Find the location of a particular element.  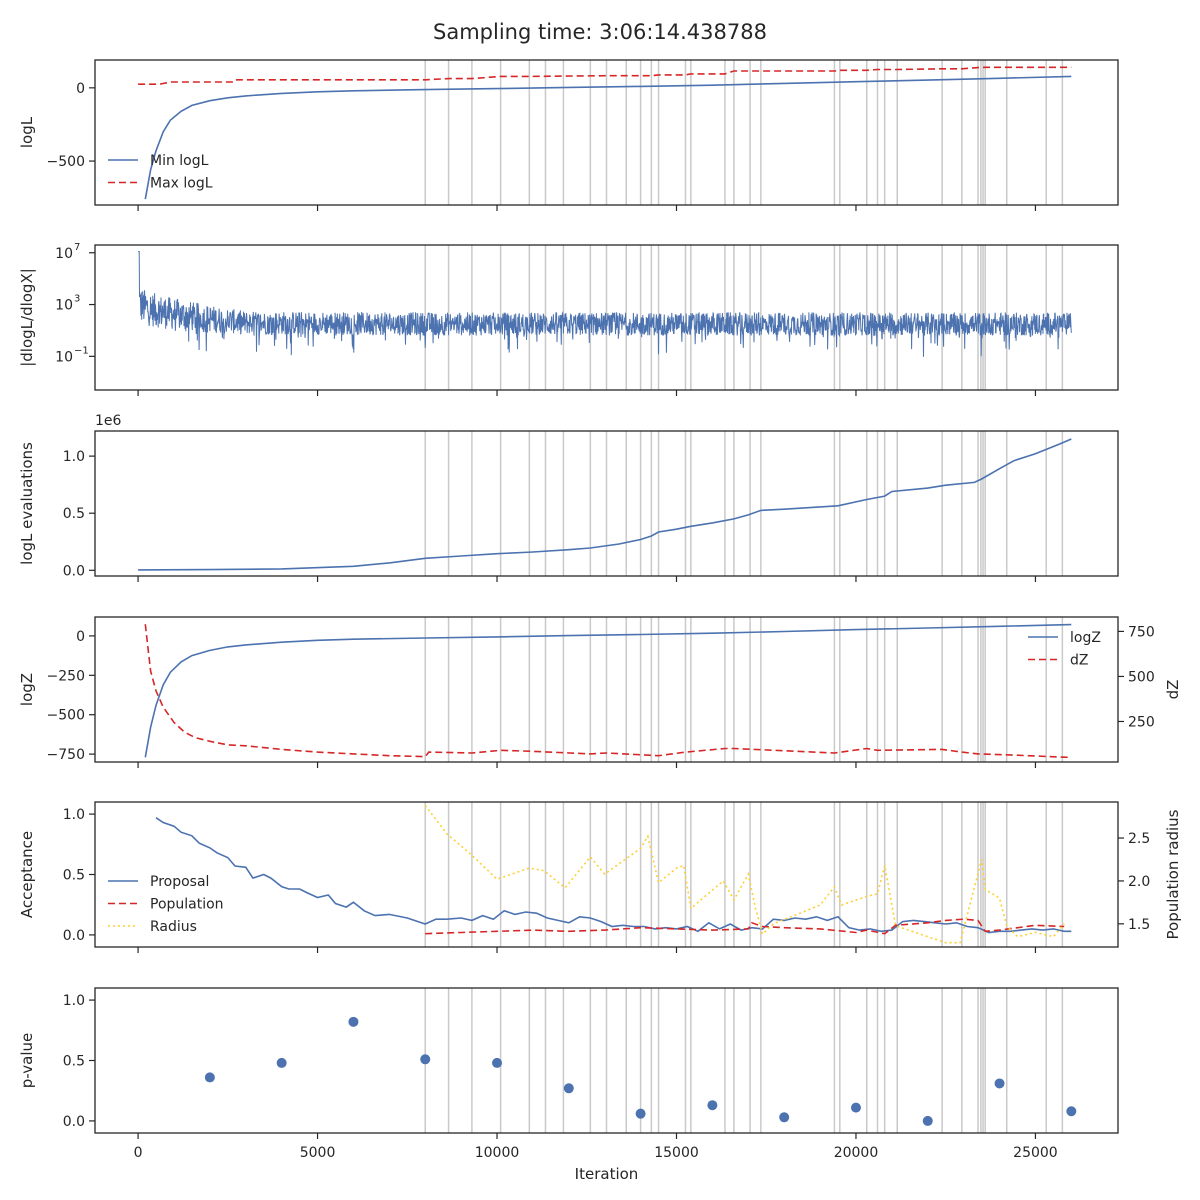

panel-4: 0 −250 −500 −750 750 500 250 logZ dZ logZ dZ is located at coordinates (600, 692).